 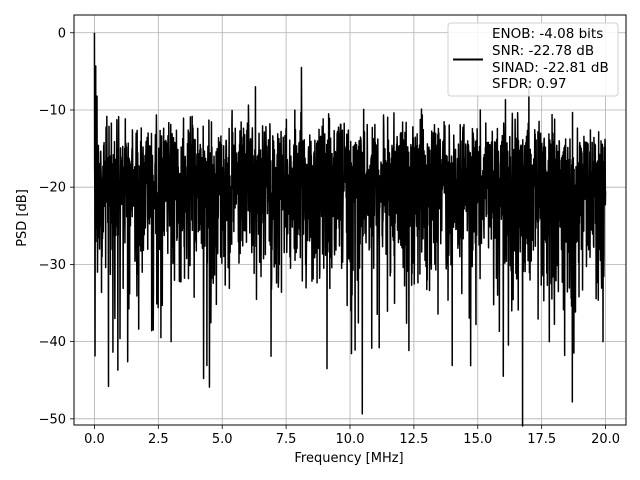 I want to click on y-tick-label: −20, so click(x=52, y=188).